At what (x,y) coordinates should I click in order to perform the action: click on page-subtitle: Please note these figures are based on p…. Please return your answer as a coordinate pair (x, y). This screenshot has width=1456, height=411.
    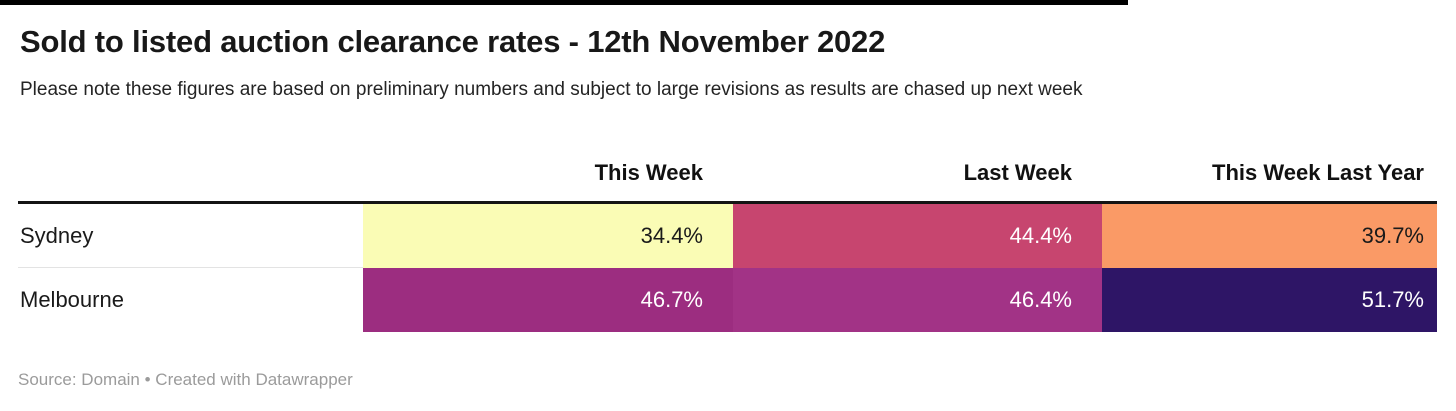
    Looking at the image, I should click on (551, 89).